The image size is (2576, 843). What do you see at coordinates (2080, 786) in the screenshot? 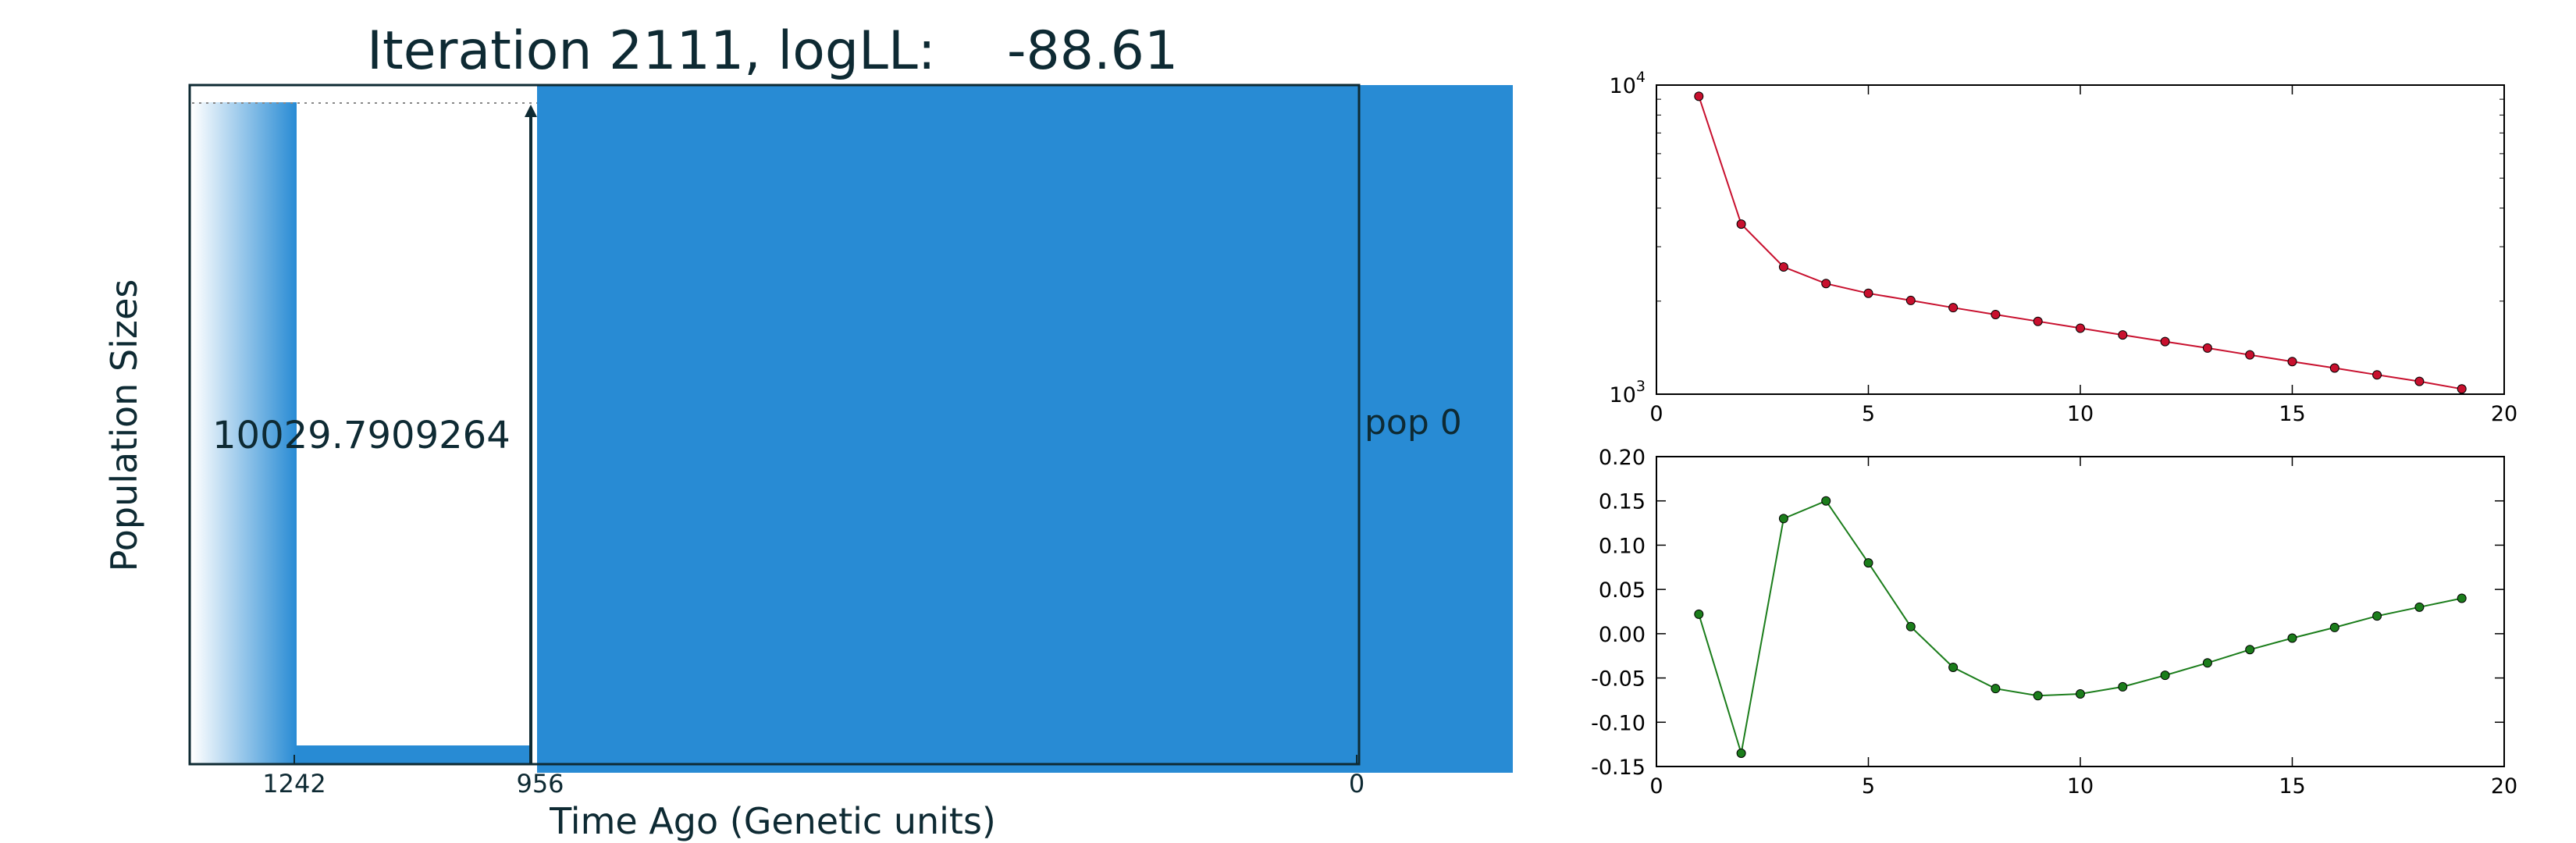
I see `growth-xtick-label: 10` at bounding box center [2080, 786].